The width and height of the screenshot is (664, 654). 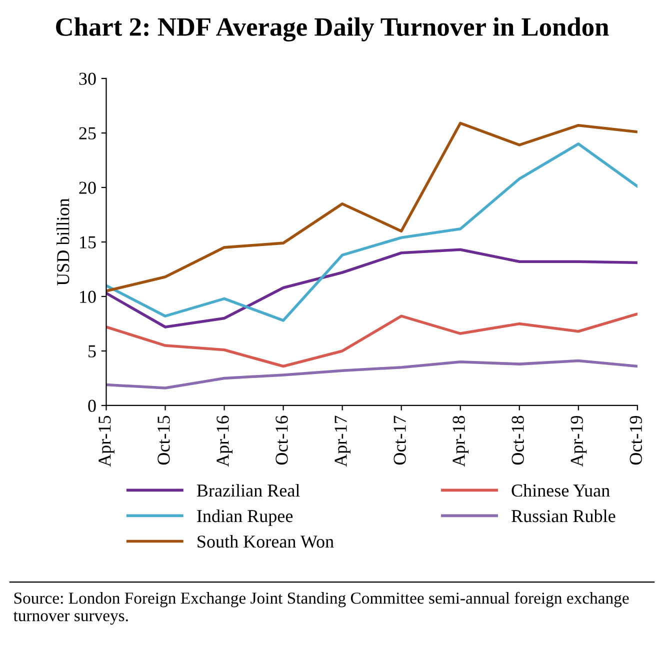 I want to click on legend-label: Brazilian Real, so click(x=248, y=490).